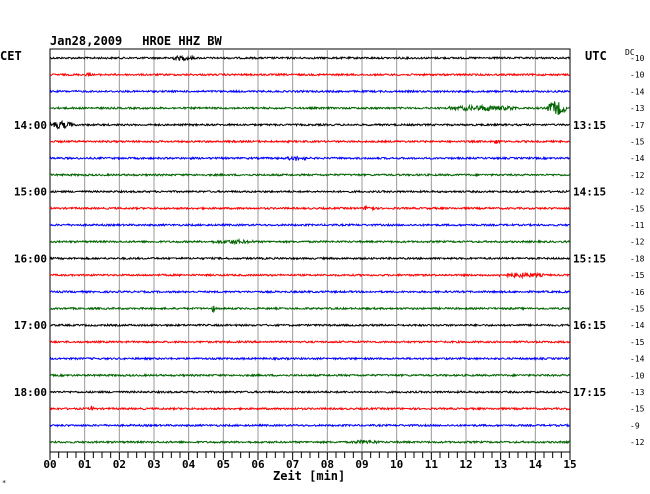 Image resolution: width=650 pixels, height=494 pixels. I want to click on chart-title: Jan28,2009 HROE HHZ BW, so click(136, 41).